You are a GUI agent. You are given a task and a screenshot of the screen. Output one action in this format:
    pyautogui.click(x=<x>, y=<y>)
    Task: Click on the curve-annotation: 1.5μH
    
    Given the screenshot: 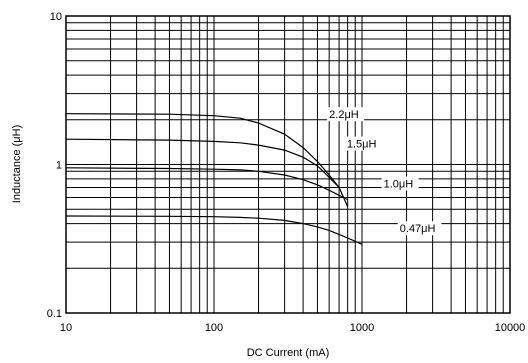 What is the action you would take?
    pyautogui.click(x=362, y=145)
    